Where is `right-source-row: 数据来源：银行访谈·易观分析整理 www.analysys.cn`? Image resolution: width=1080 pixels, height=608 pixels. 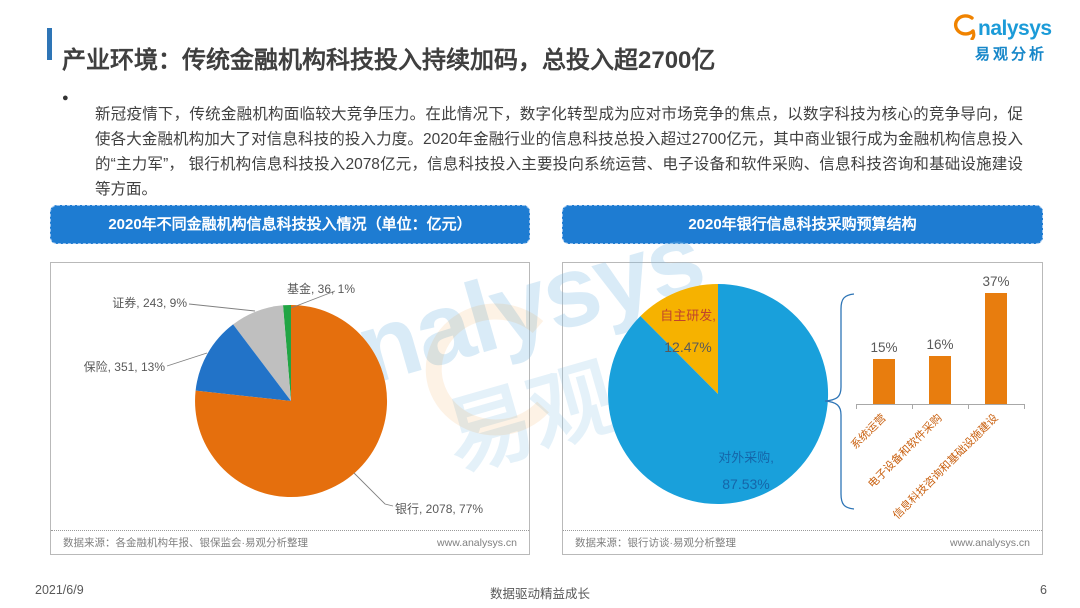
right-source-row: 数据来源：银行访谈·易观分析整理 www.analysys.cn is located at coordinates (802, 542).